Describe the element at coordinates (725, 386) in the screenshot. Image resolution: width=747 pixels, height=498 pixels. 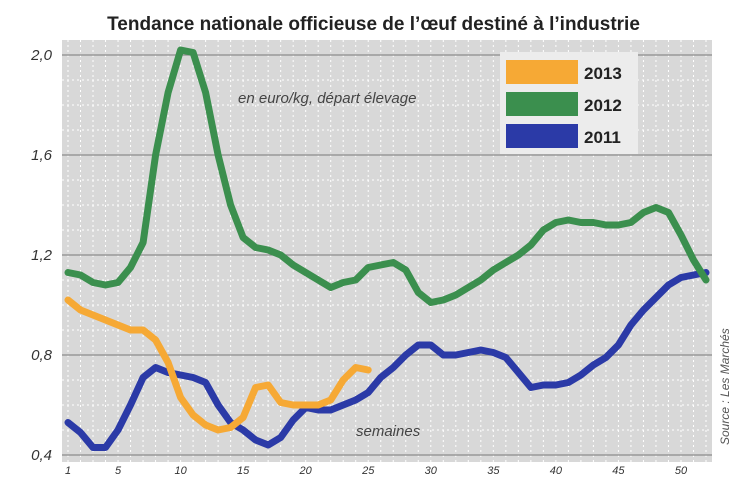
I see `source-note: Source : Les Marchés` at that location.